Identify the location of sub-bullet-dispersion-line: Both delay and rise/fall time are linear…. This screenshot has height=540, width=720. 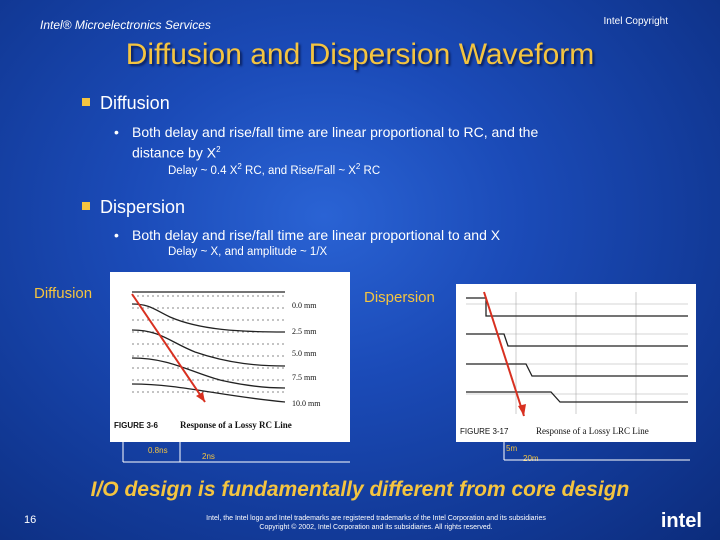
(316, 235).